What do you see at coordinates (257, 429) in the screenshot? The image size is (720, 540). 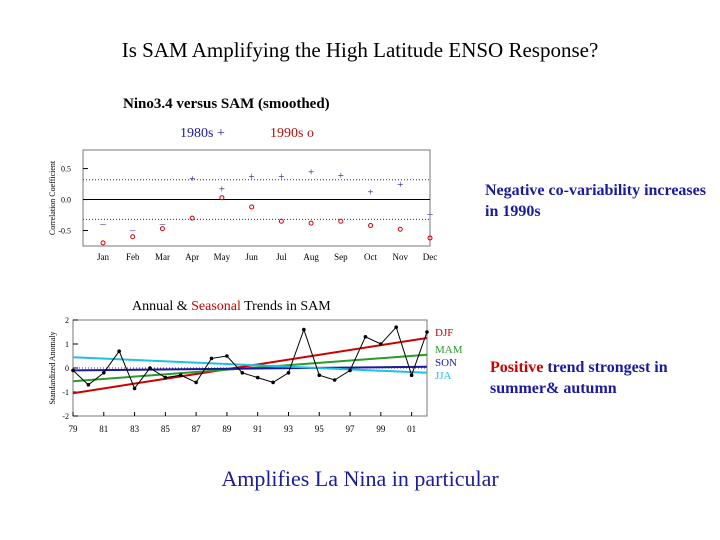 I see `trend-x-tick-label: 91` at bounding box center [257, 429].